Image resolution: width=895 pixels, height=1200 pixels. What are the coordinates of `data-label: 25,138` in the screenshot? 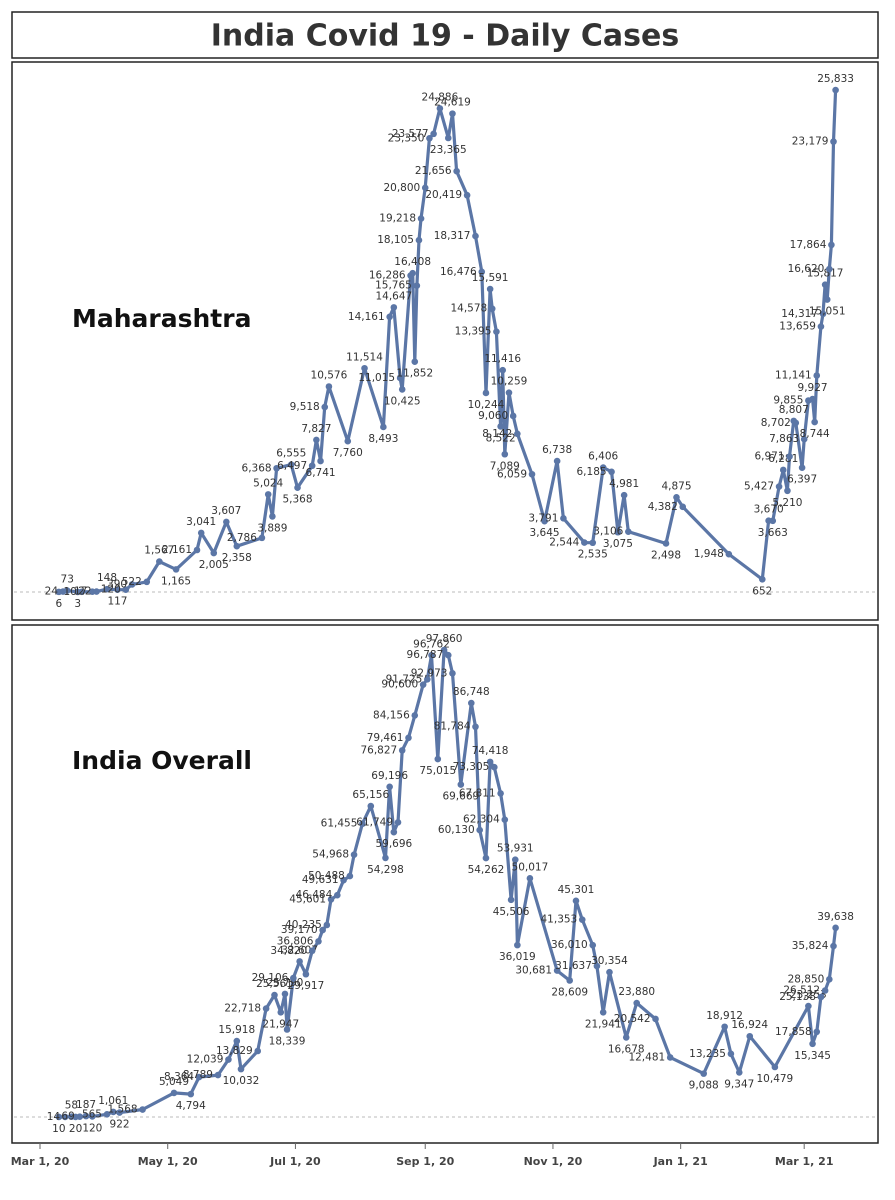 It's located at (797, 997).